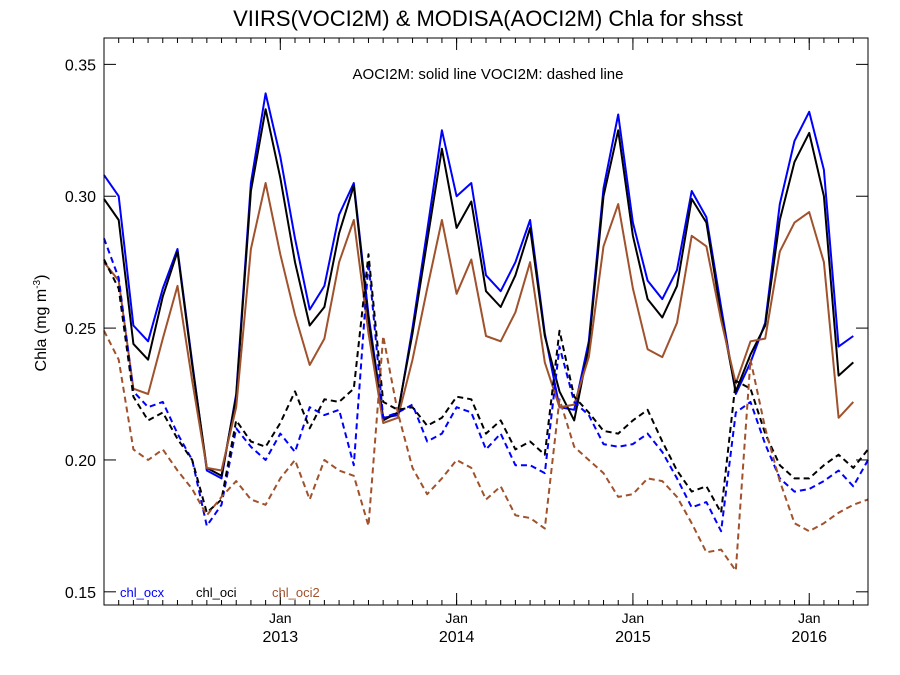 This screenshot has height=675, width=900. What do you see at coordinates (488, 74) in the screenshot?
I see `line-style-annotation: AOCI2M: solid line VOCI2M: dashed line` at bounding box center [488, 74].